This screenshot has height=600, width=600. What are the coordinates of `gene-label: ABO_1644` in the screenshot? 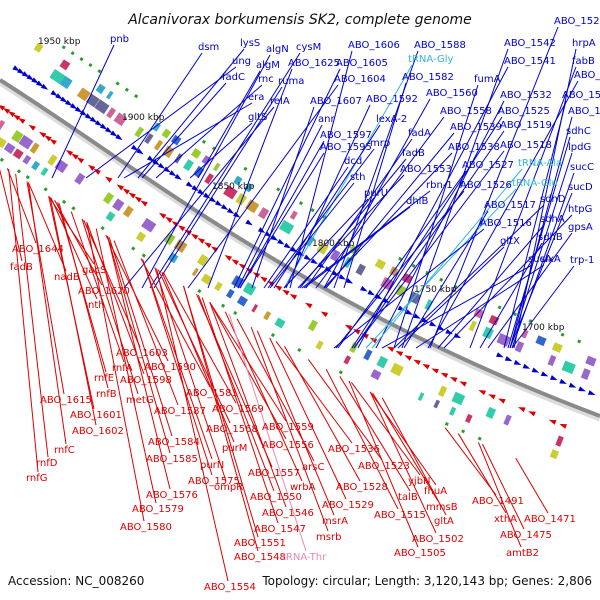 It's located at (38, 249).